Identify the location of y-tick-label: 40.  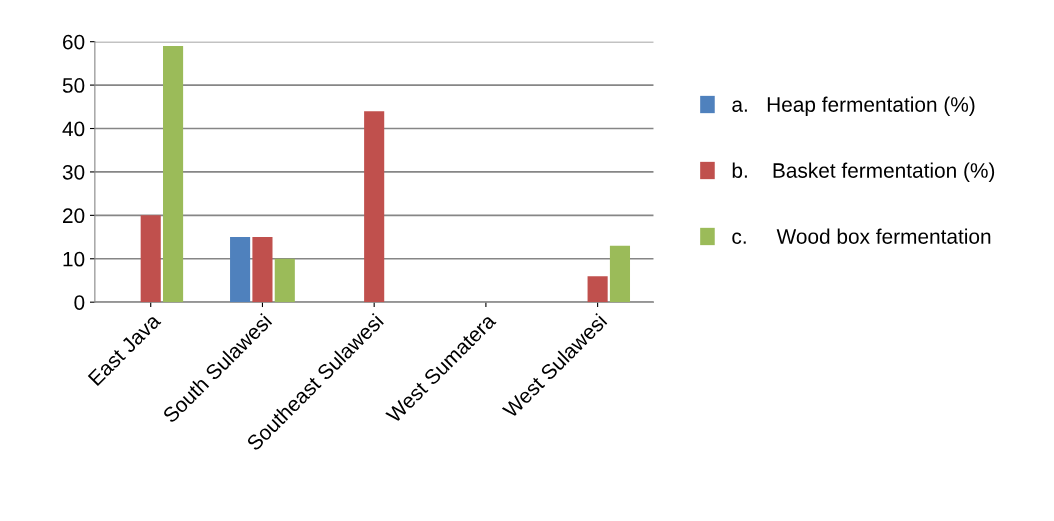
(73, 129).